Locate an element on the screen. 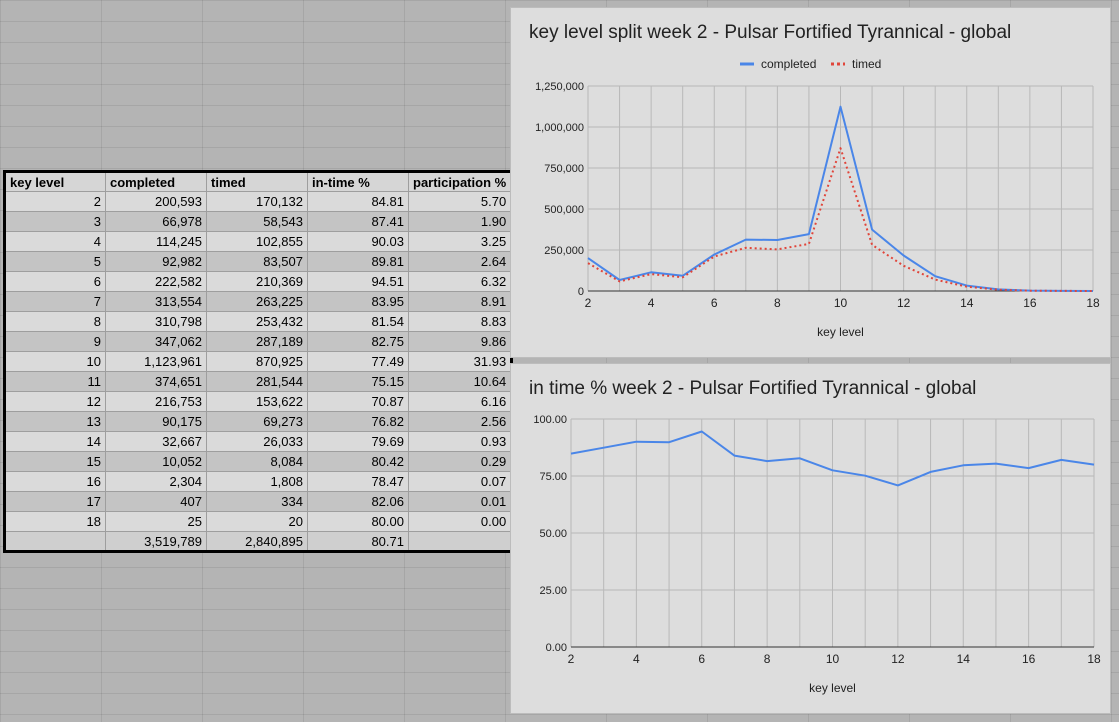  table-cell: 253,432 is located at coordinates (257, 321).